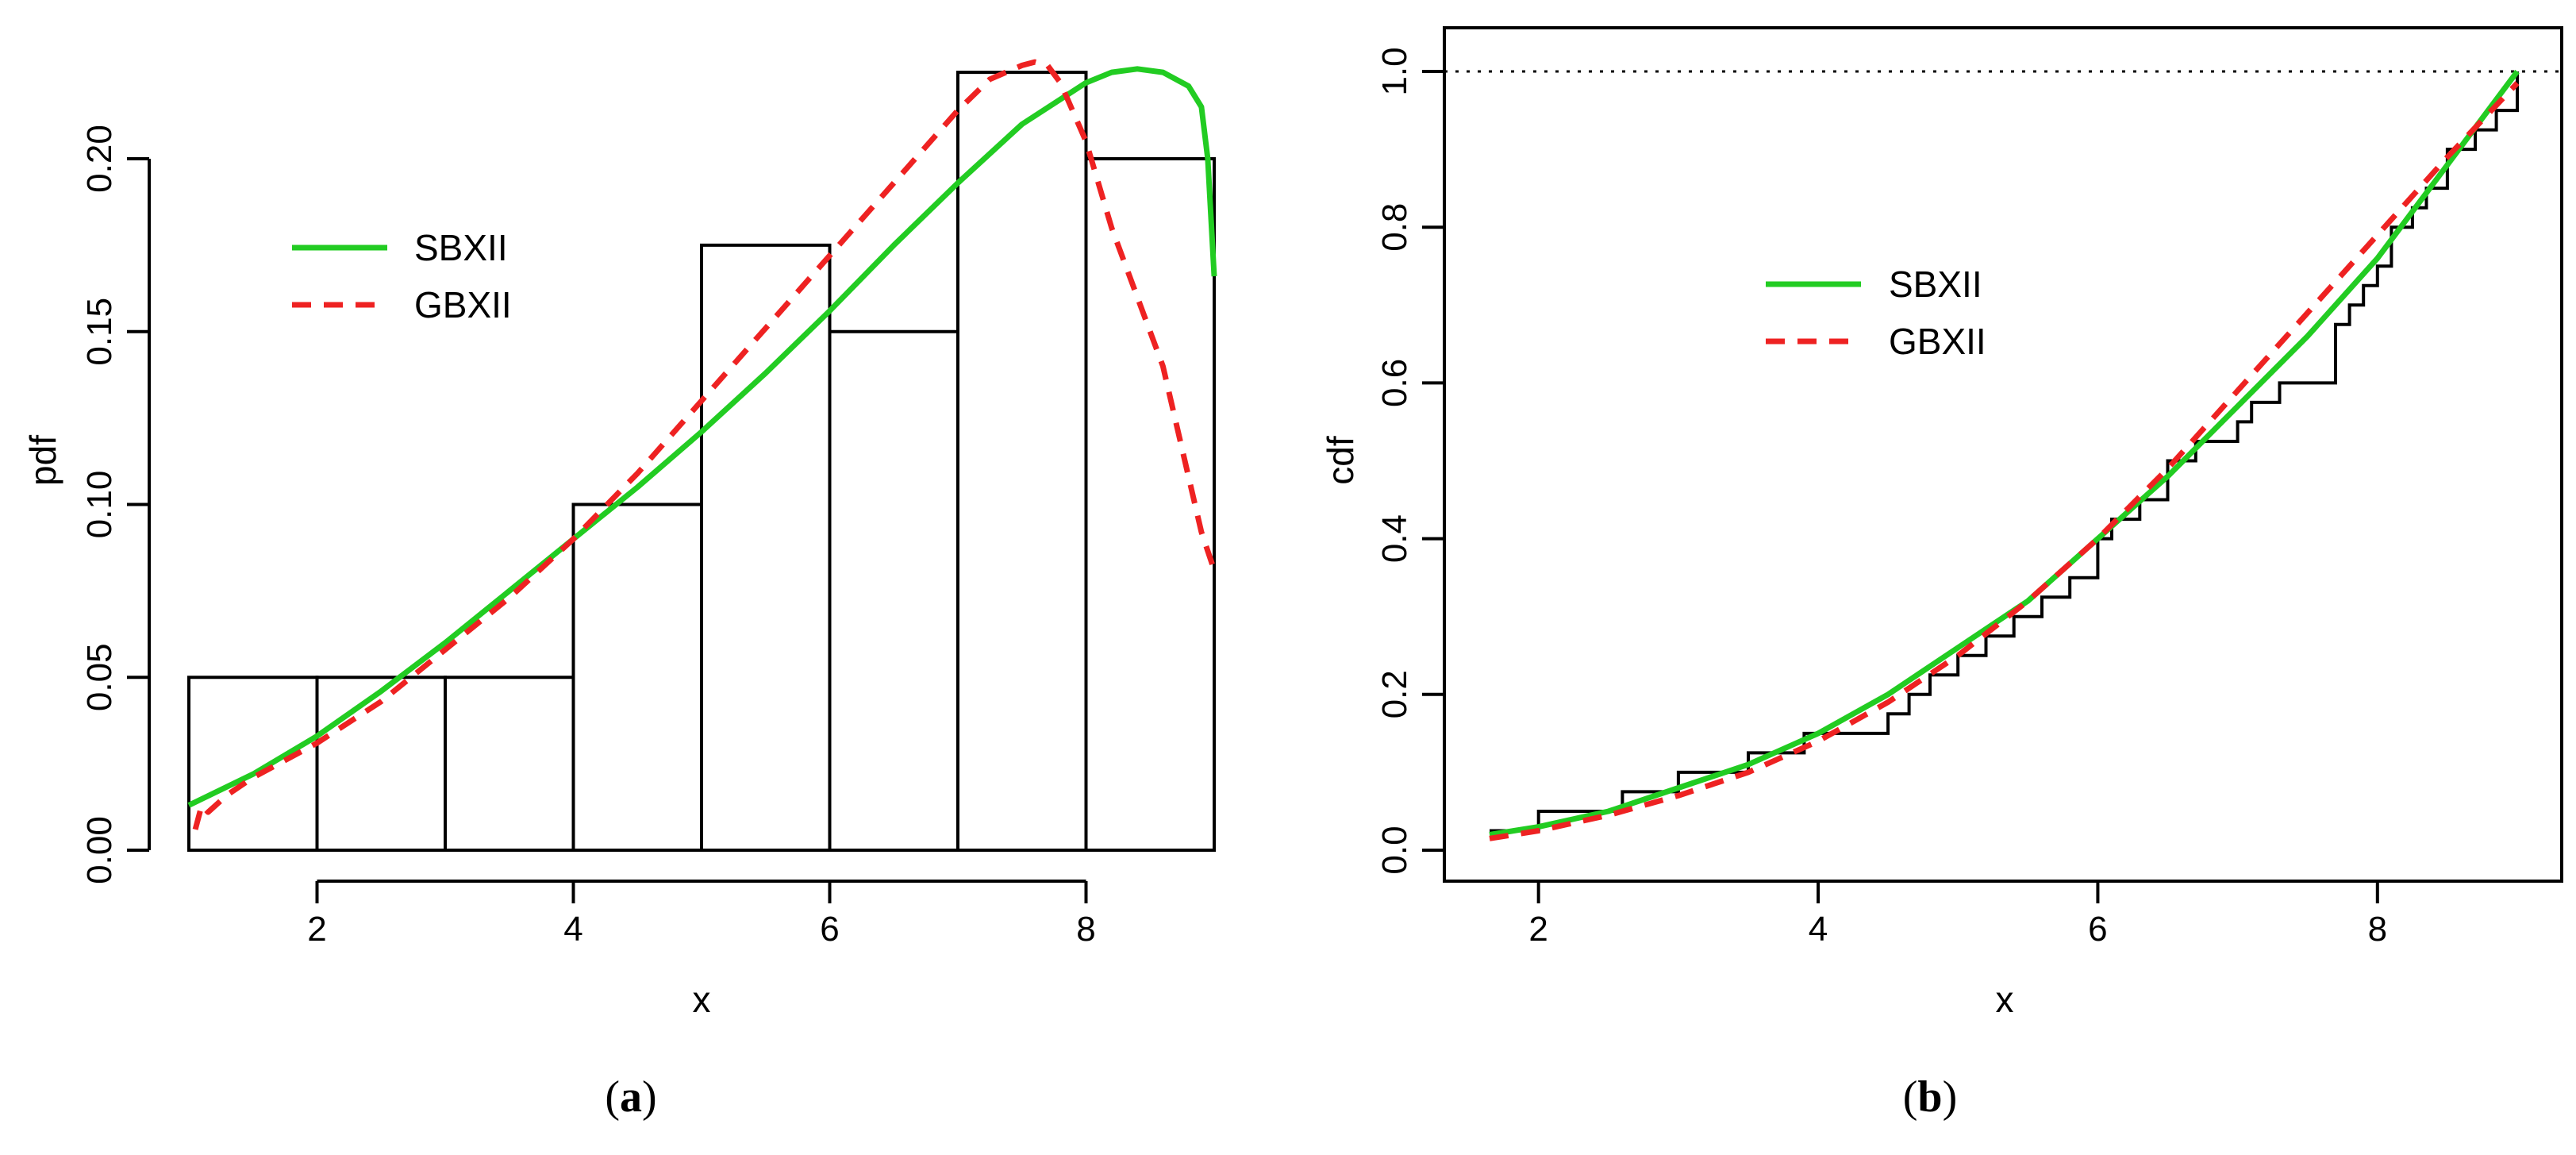 The height and width of the screenshot is (1155, 2576). Describe the element at coordinates (2097, 929) in the screenshot. I see `x-tick-label-b: 6` at that location.